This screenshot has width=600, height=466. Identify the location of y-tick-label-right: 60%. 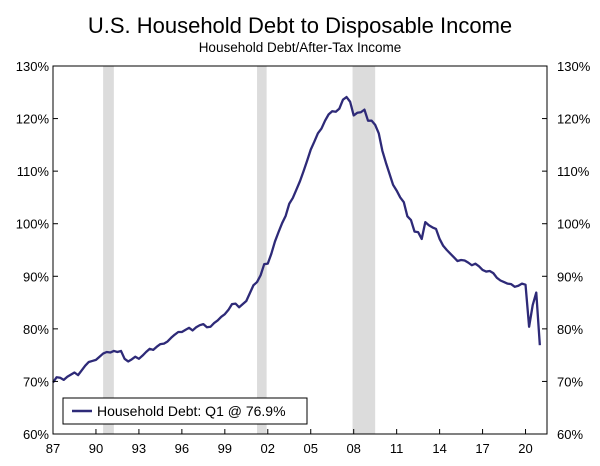
(570, 434).